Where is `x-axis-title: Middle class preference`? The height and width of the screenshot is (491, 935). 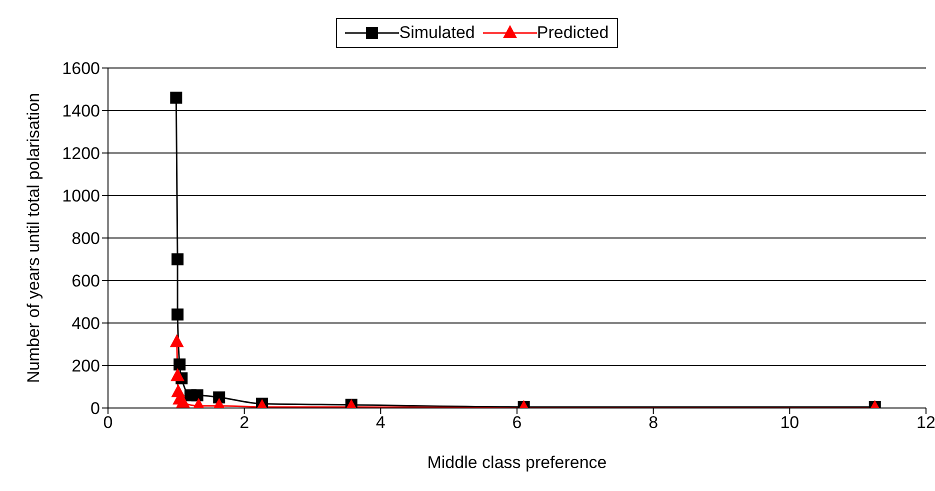
x-axis-title: Middle class preference is located at coordinates (517, 462).